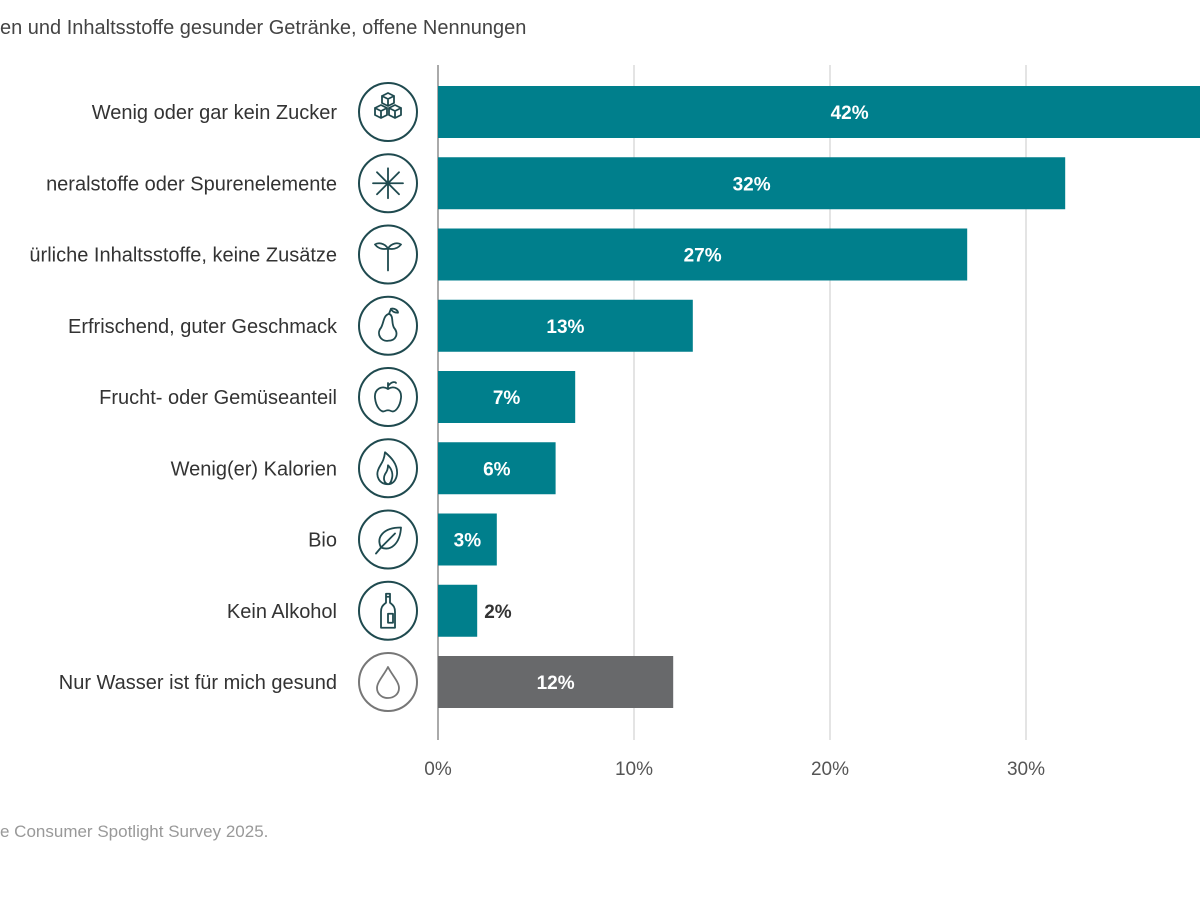  I want to click on bottle-icon, so click(388, 610).